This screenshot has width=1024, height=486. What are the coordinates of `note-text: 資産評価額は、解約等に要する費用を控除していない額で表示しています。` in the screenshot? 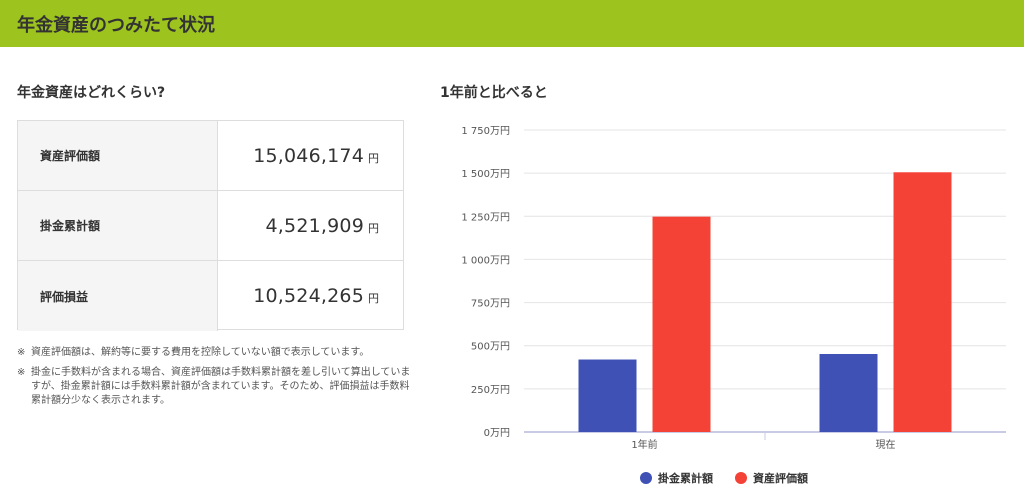 It's located at (200, 352).